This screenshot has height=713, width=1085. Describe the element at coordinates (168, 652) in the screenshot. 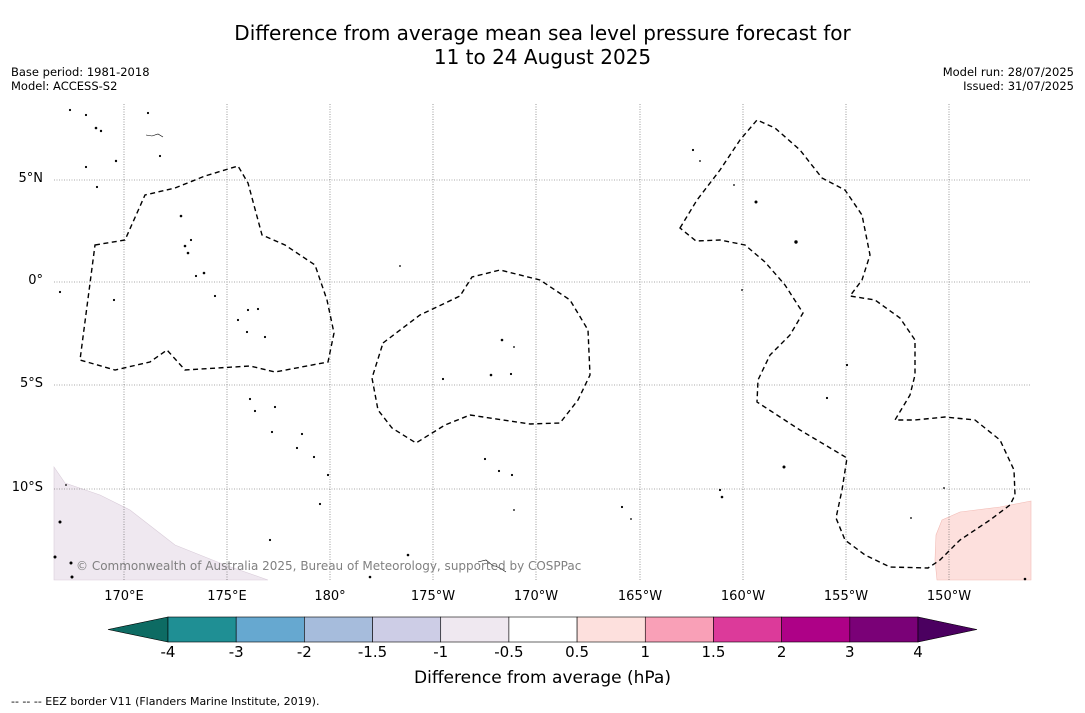

I see `colorbar-tick-label: -4` at that location.